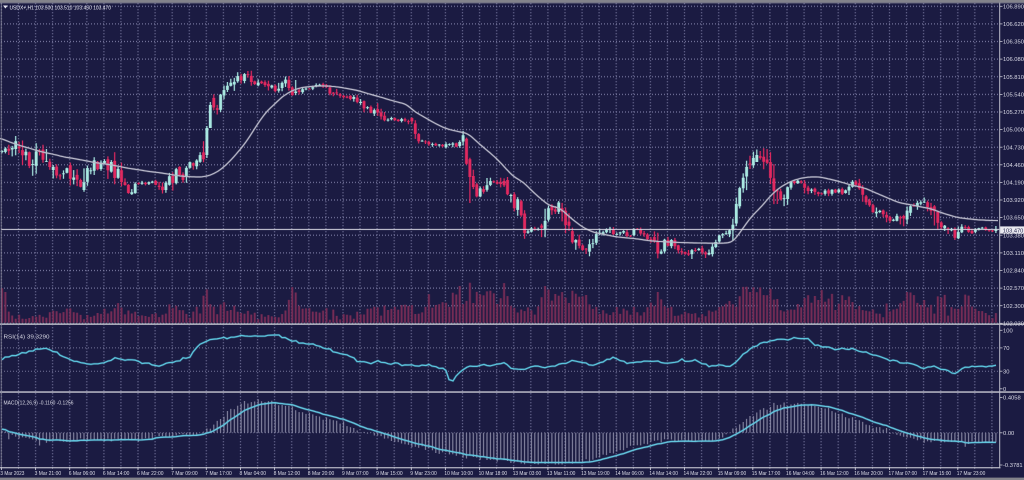 The height and width of the screenshot is (480, 1024). What do you see at coordinates (595, 474) in the screenshot?
I see `svg-text: 13 Mar 19:00` at bounding box center [595, 474].